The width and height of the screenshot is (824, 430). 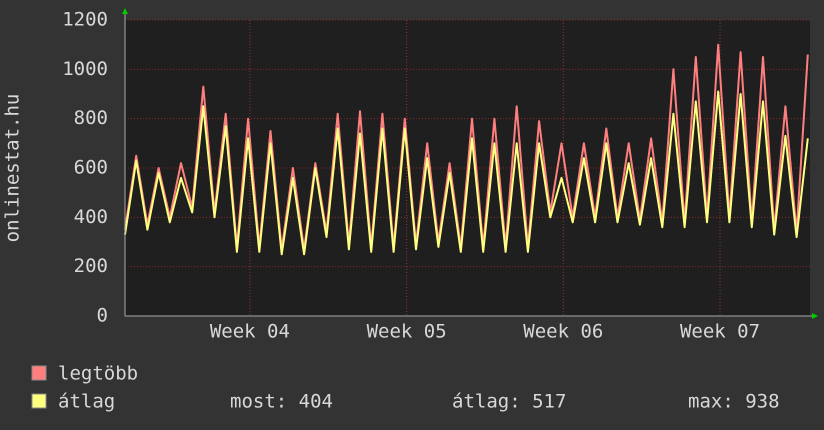 What do you see at coordinates (98, 374) in the screenshot?
I see `legend-label: legtöbb` at bounding box center [98, 374].